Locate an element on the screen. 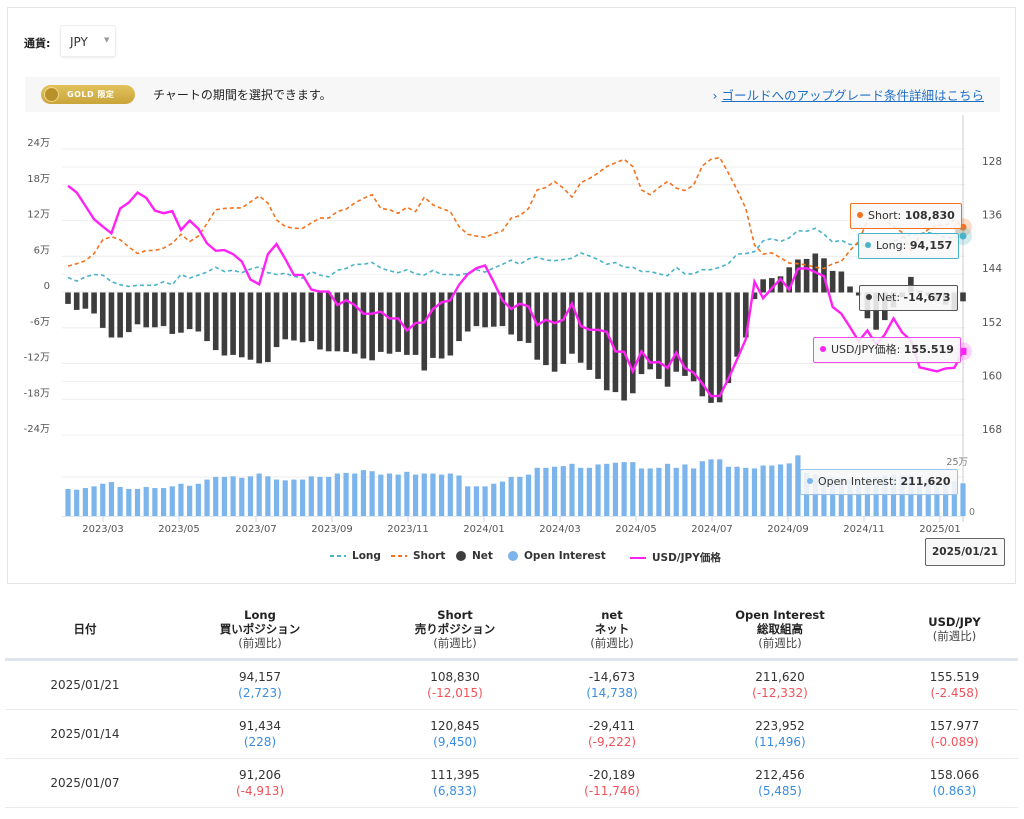 The width and height of the screenshot is (1024, 819). cell-weekly-change: (-9,222) is located at coordinates (612, 742).